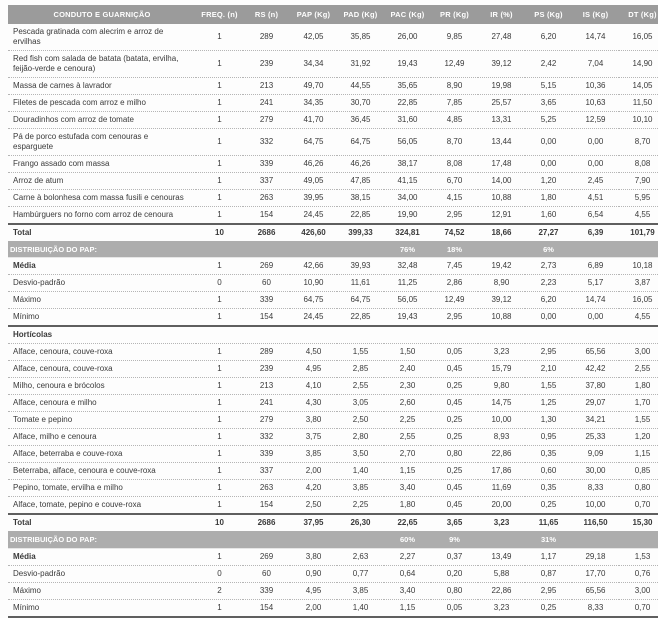  What do you see at coordinates (407, 86) in the screenshot?
I see `row-value: 35,65` at bounding box center [407, 86].